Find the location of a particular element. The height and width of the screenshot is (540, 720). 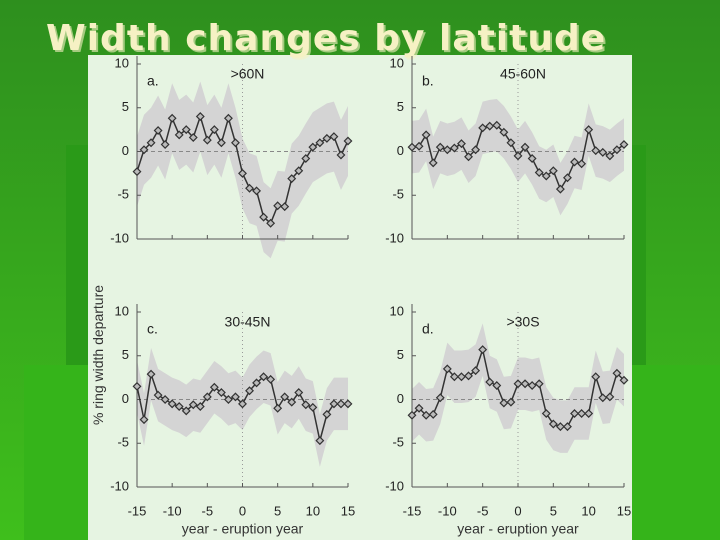

title-shadow: Width changes by latitude is located at coordinates (328, 40).